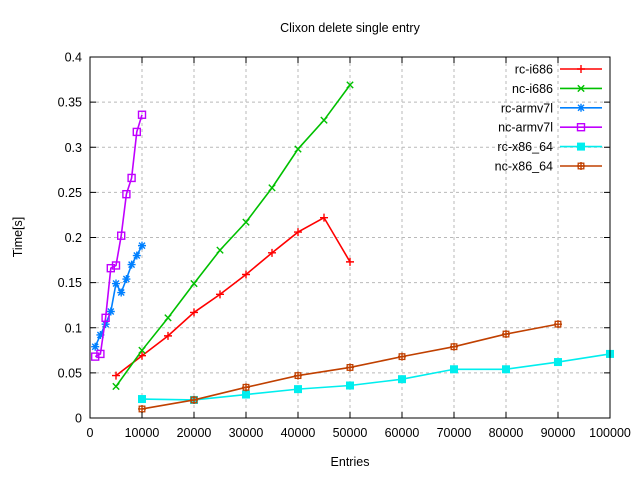 This screenshot has height=480, width=640. I want to click on legend-label: rc-x86_64, so click(525, 147).